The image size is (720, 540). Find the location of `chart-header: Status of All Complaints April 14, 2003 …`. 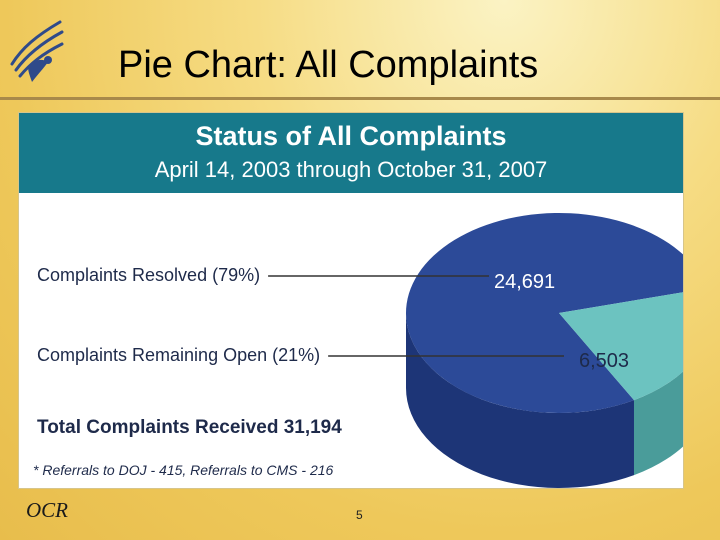

chart-header: Status of All Complaints April 14, 2003 … is located at coordinates (351, 153).